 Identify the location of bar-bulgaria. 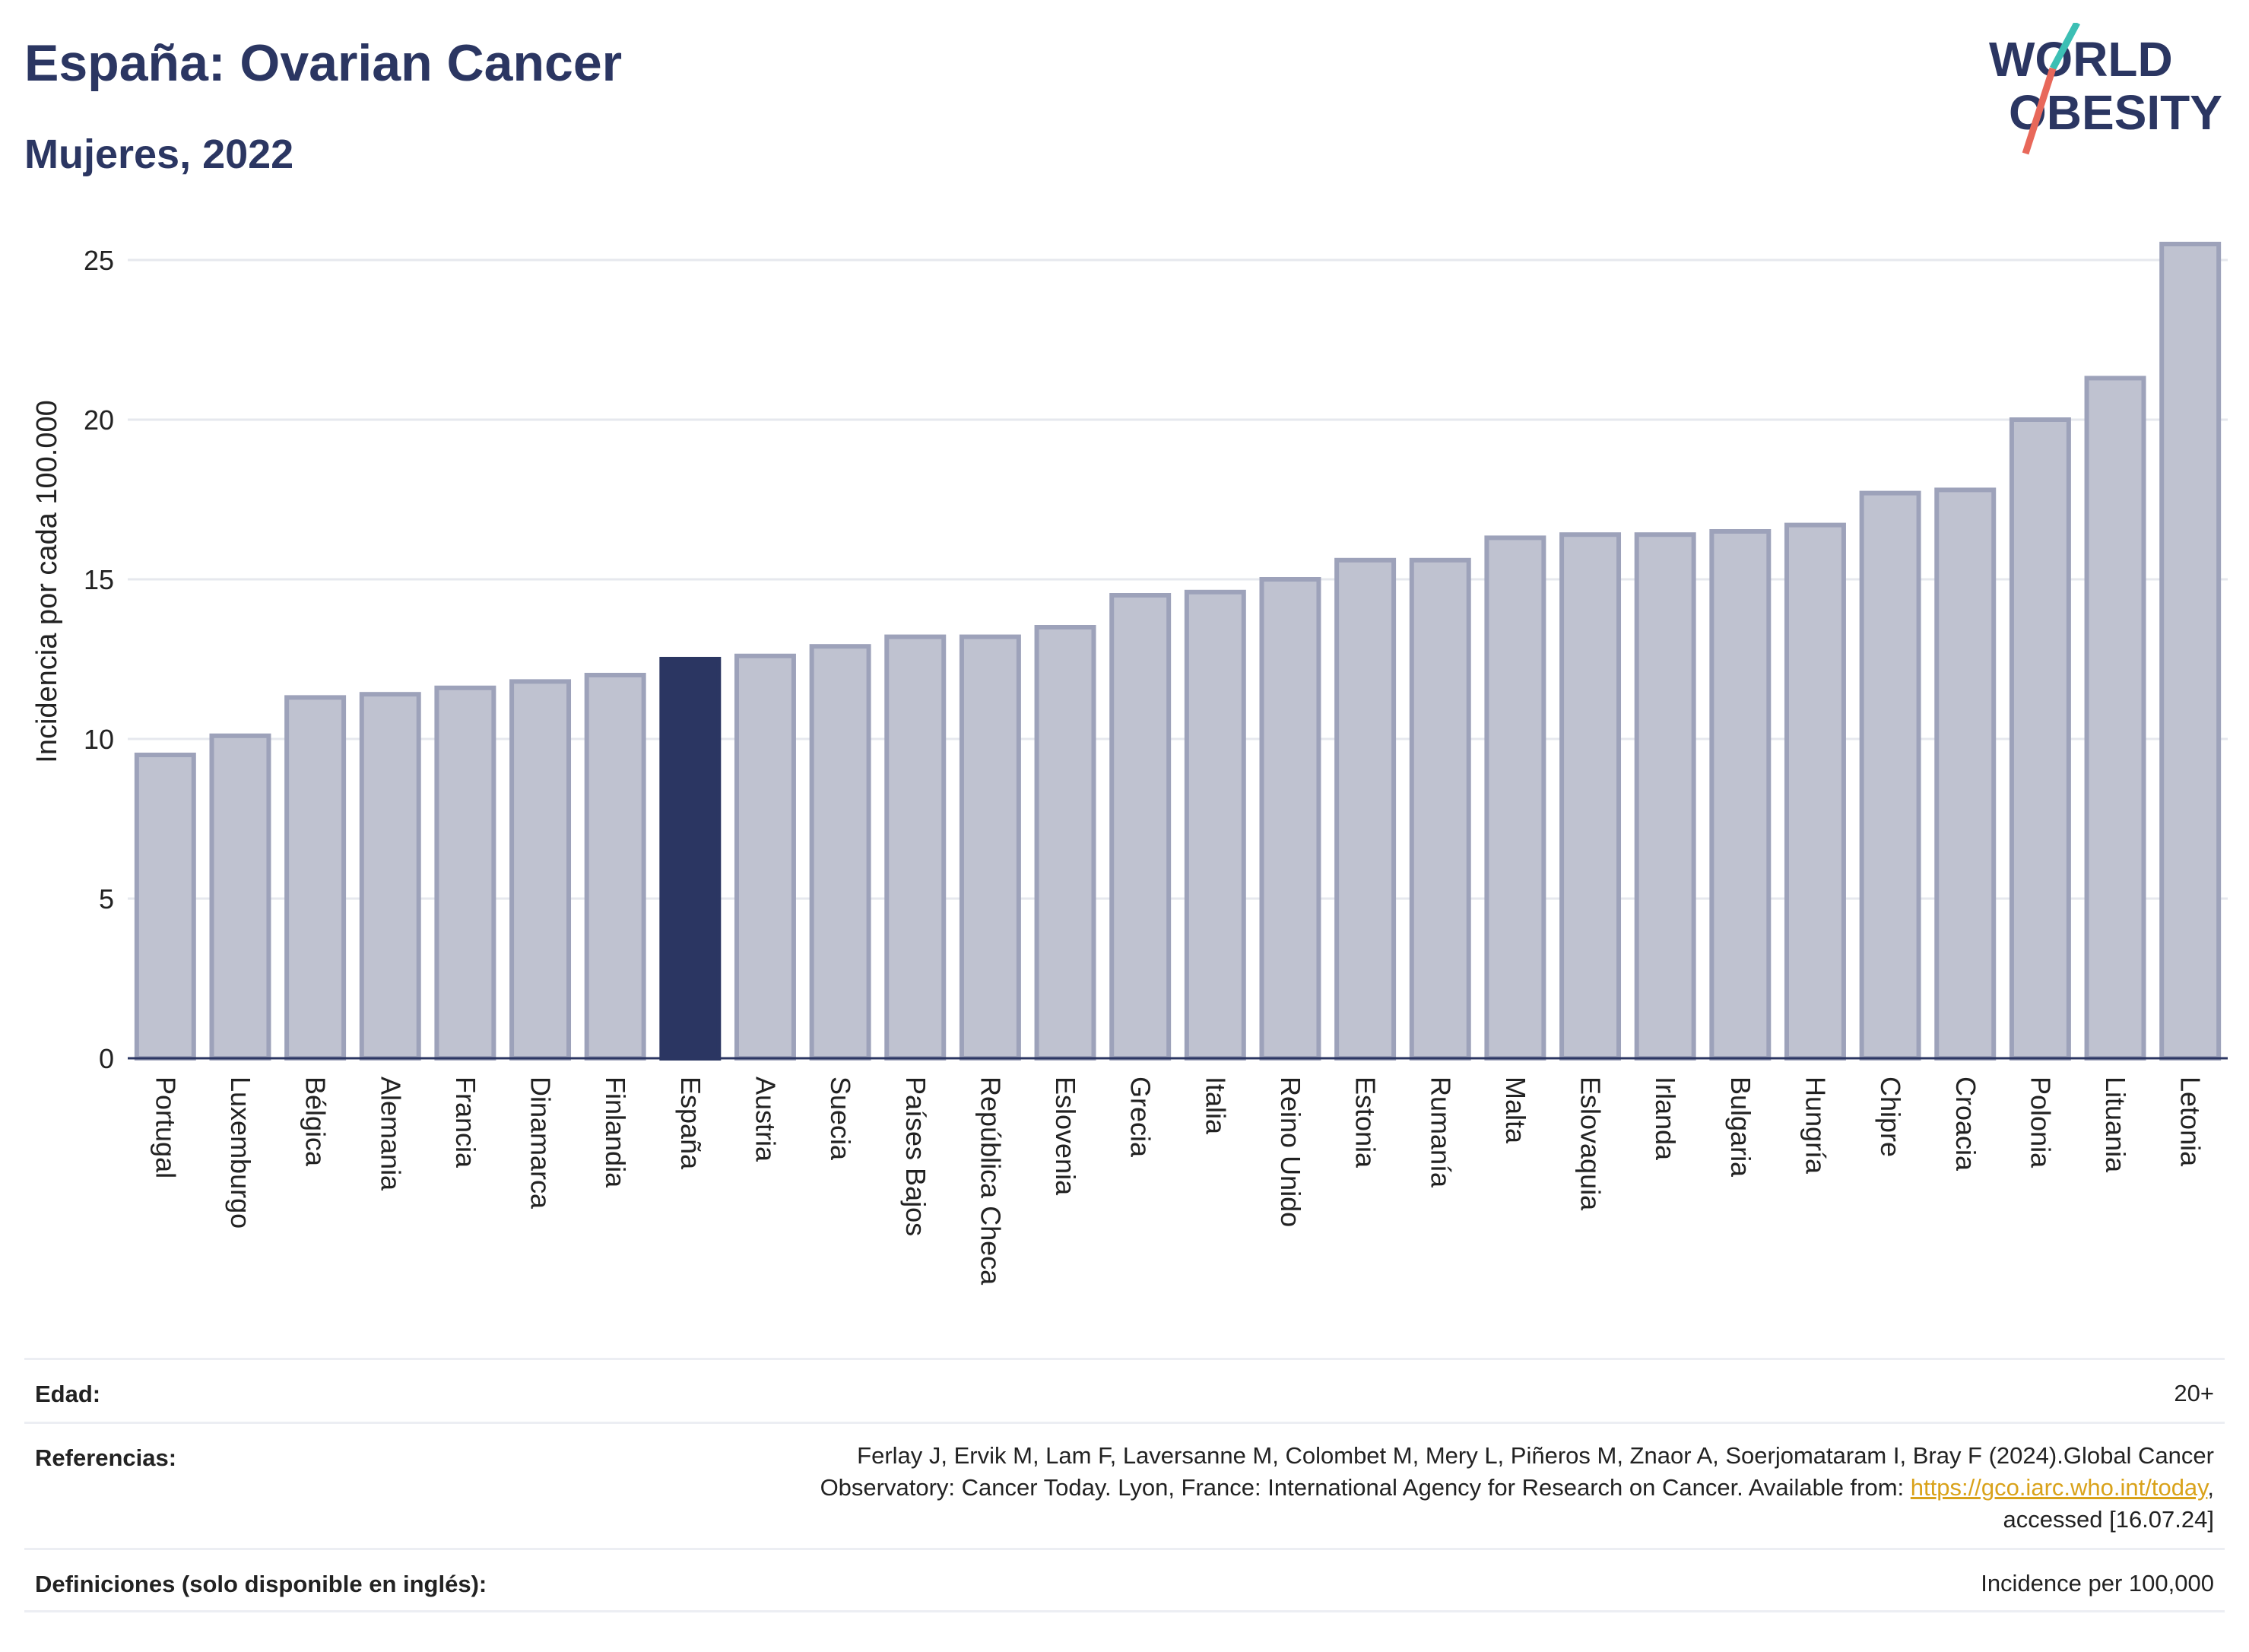
(1740, 795).